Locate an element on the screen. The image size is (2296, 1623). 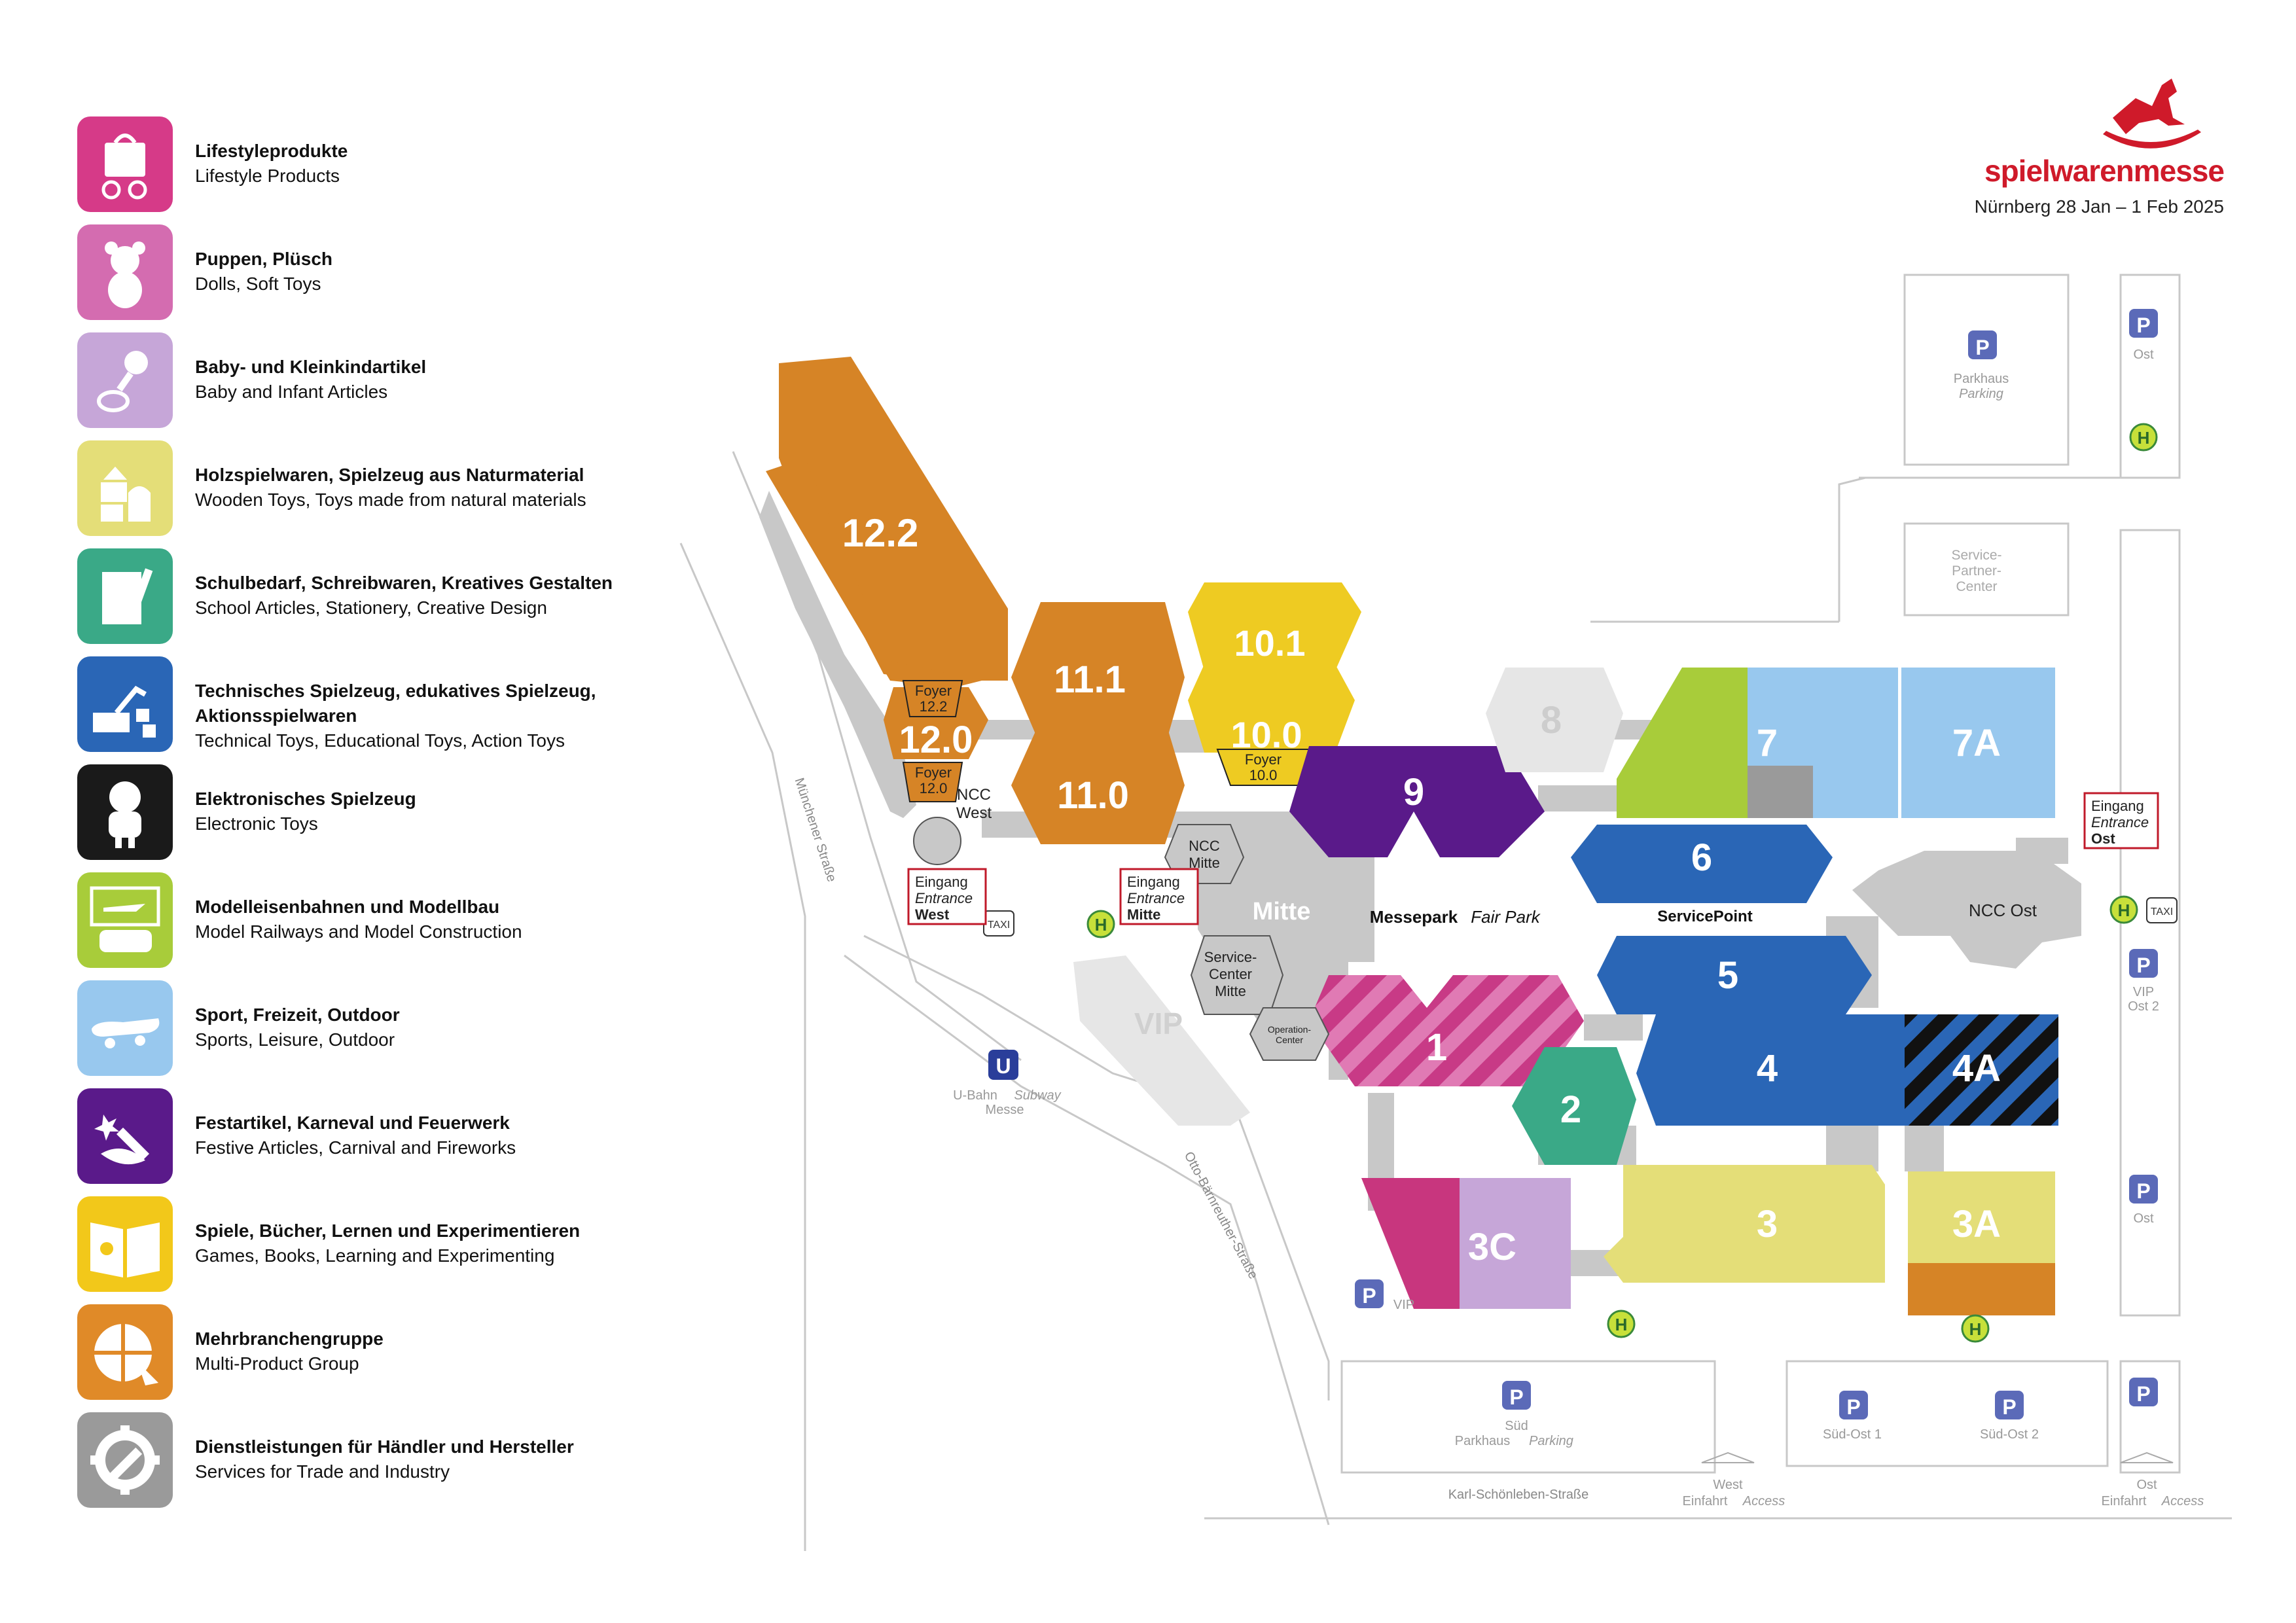
skateboard-icon is located at coordinates (125, 1028).